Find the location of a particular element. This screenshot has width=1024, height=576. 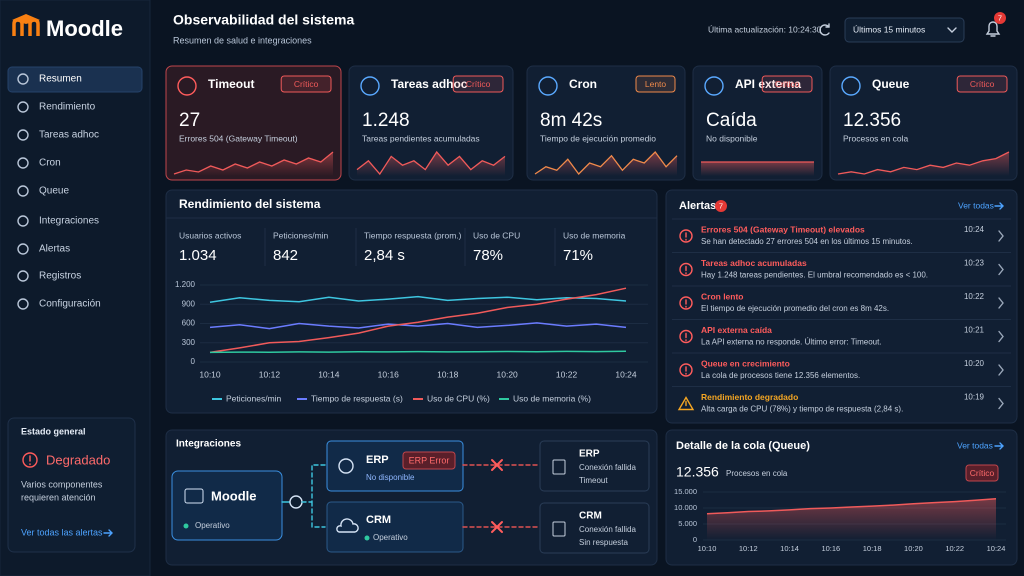

nav-item: Rendimiento is located at coordinates (67, 107).